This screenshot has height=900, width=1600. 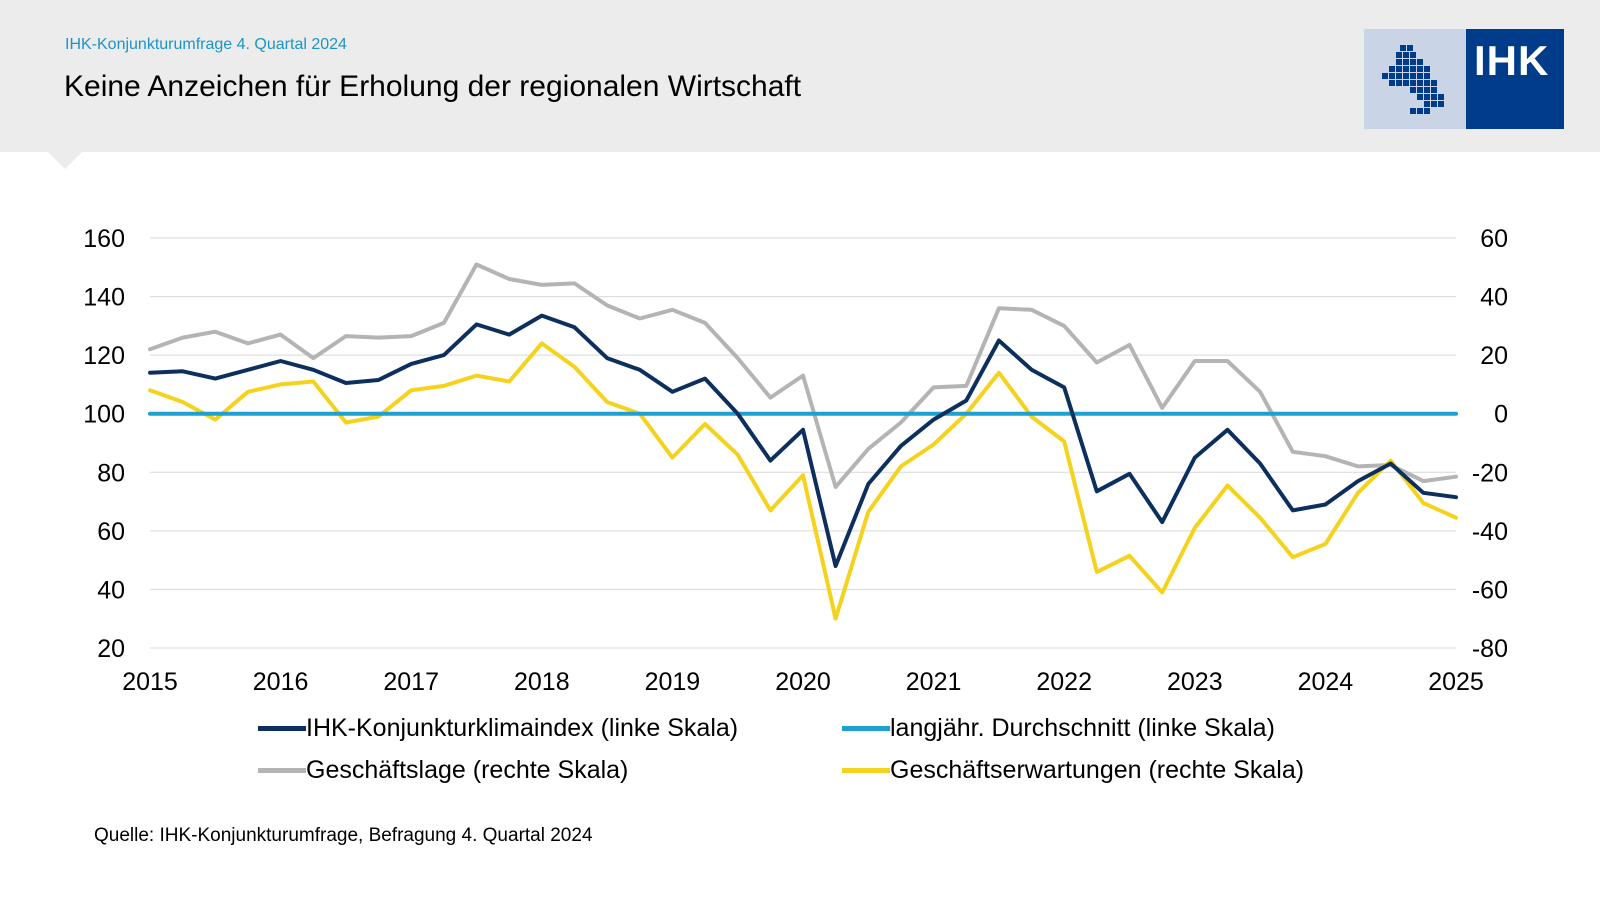 What do you see at coordinates (1490, 473) in the screenshot?
I see `y-right-tick-label: -20` at bounding box center [1490, 473].